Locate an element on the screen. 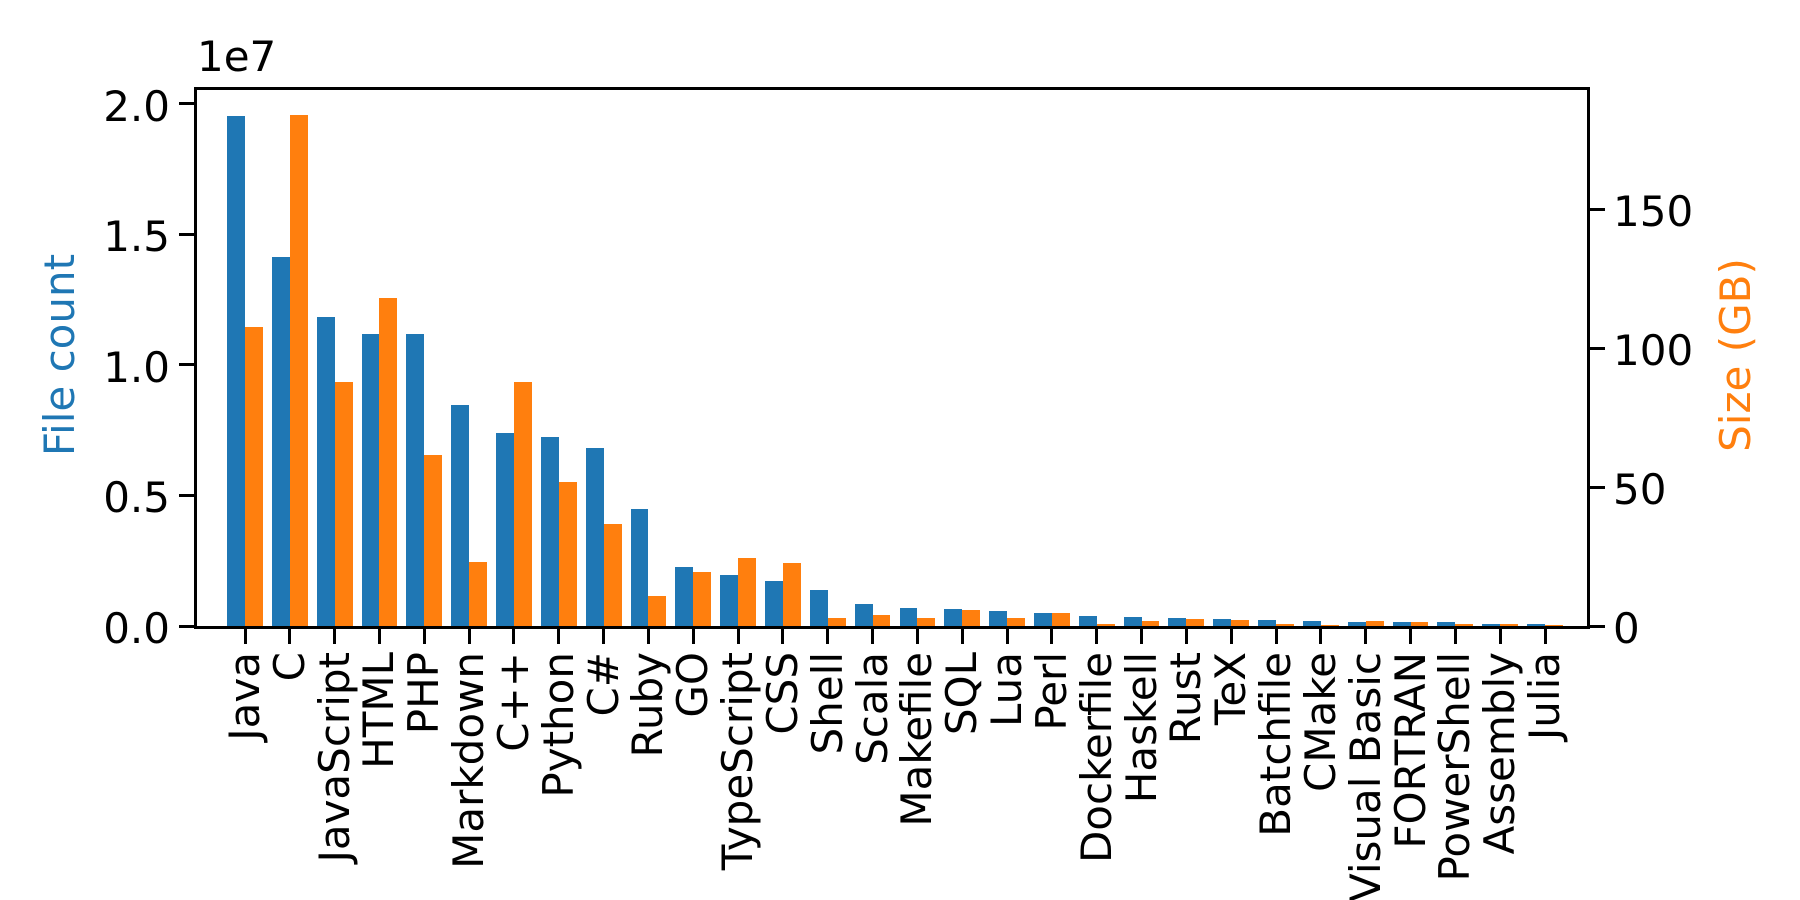  x-tick-label-assembly: Assembly is located at coordinates (1500, 753).